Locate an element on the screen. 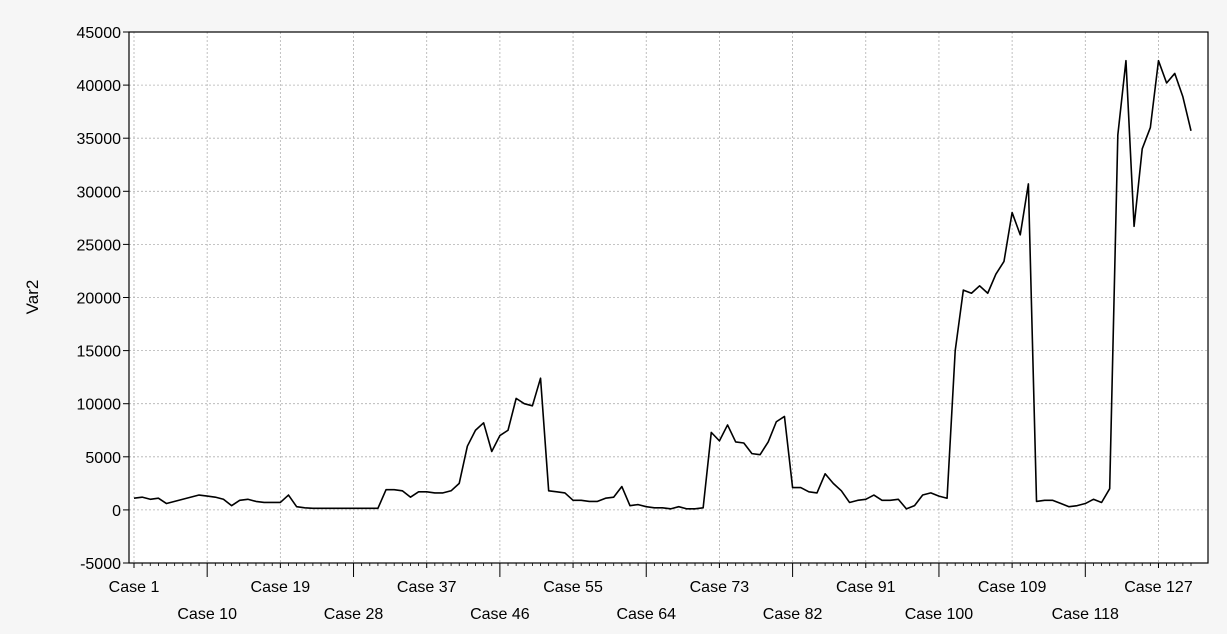 The height and width of the screenshot is (639, 1227). x-tick-label: Case 91 is located at coordinates (866, 587).